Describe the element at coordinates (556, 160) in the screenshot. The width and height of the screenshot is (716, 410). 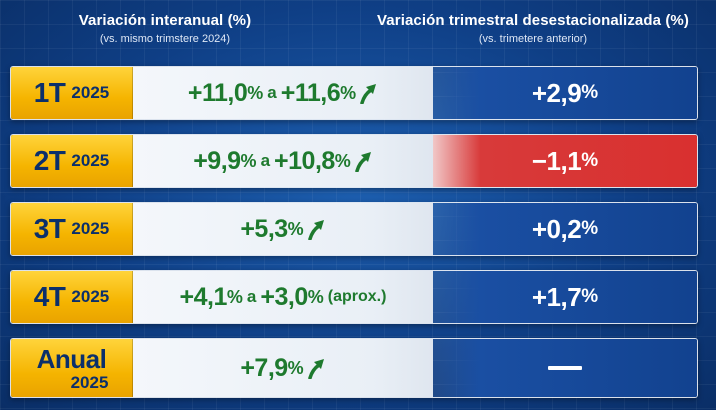
I see `qoq-value: −1,1` at that location.